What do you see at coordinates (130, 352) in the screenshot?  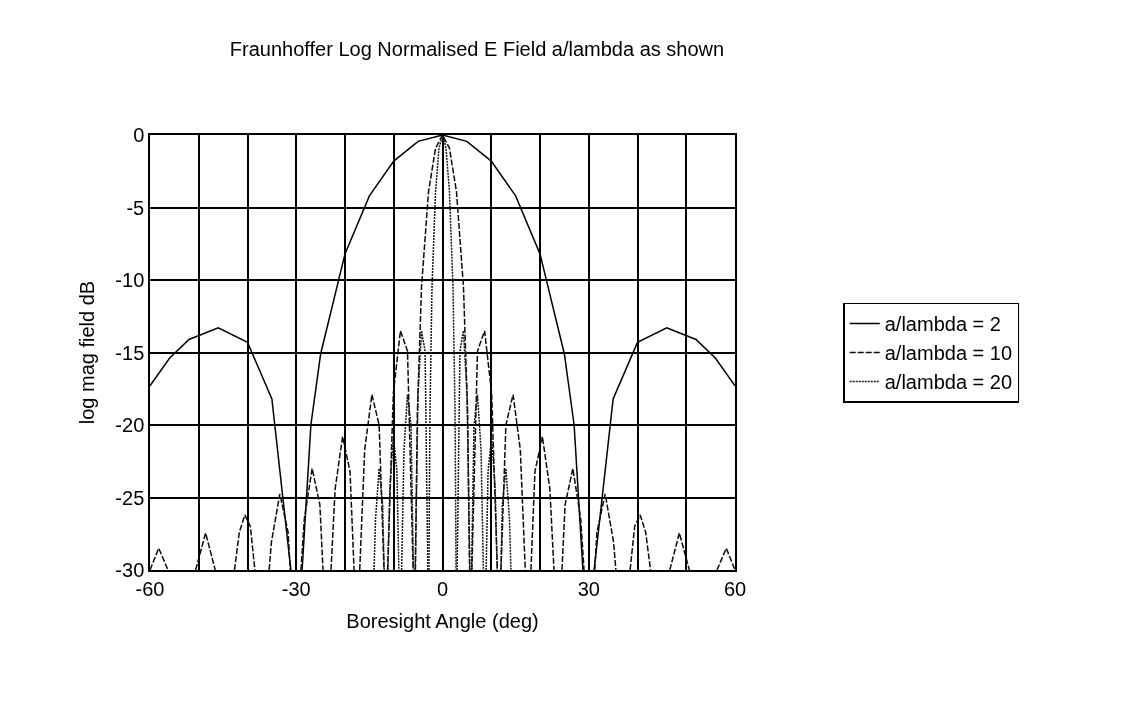 I see `y-tick-label: -15` at bounding box center [130, 352].